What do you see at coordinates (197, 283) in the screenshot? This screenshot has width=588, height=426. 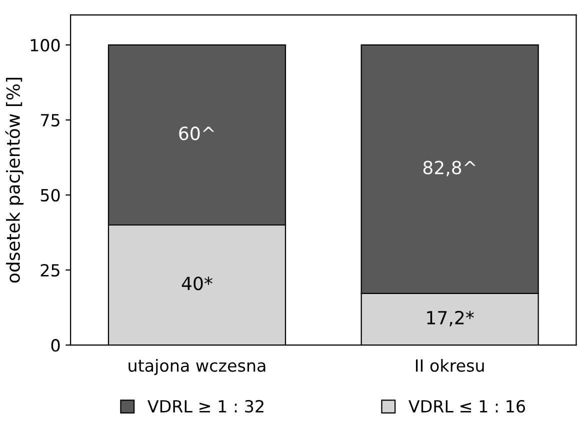 I see `data-label: 40*` at bounding box center [197, 283].